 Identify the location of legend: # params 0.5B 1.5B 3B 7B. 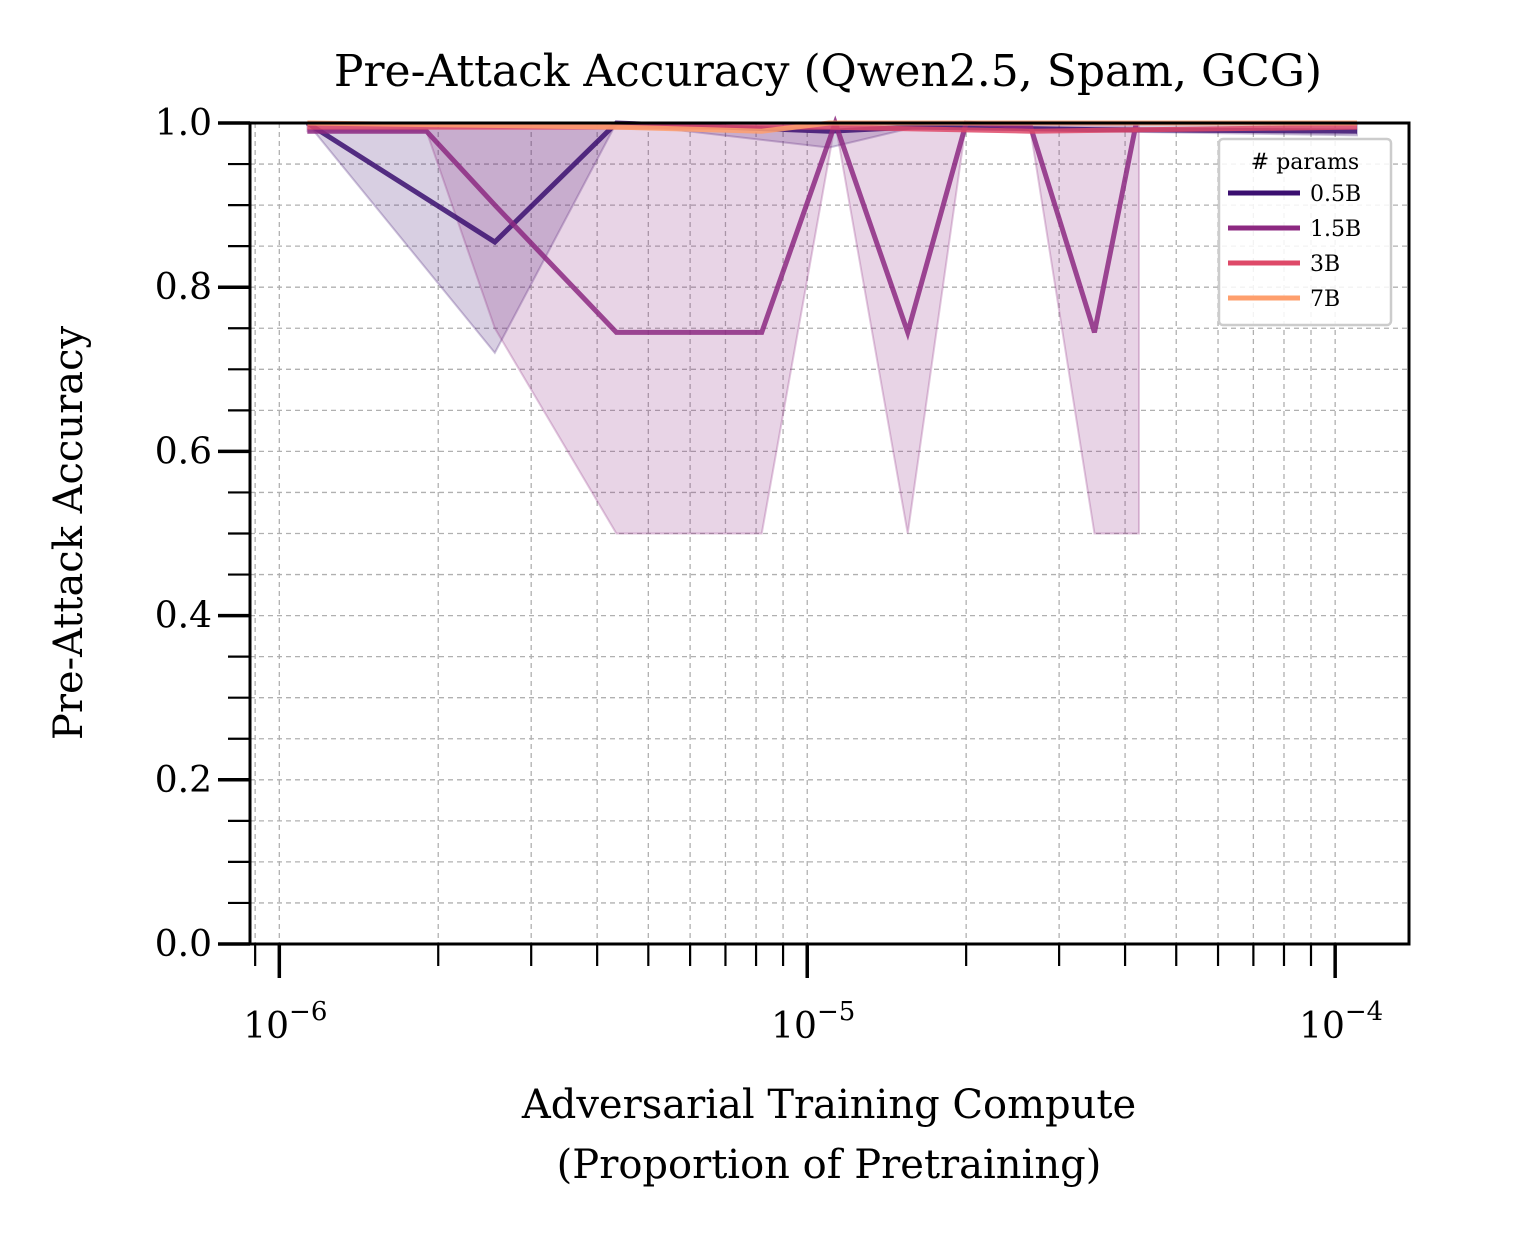
(1305, 232).